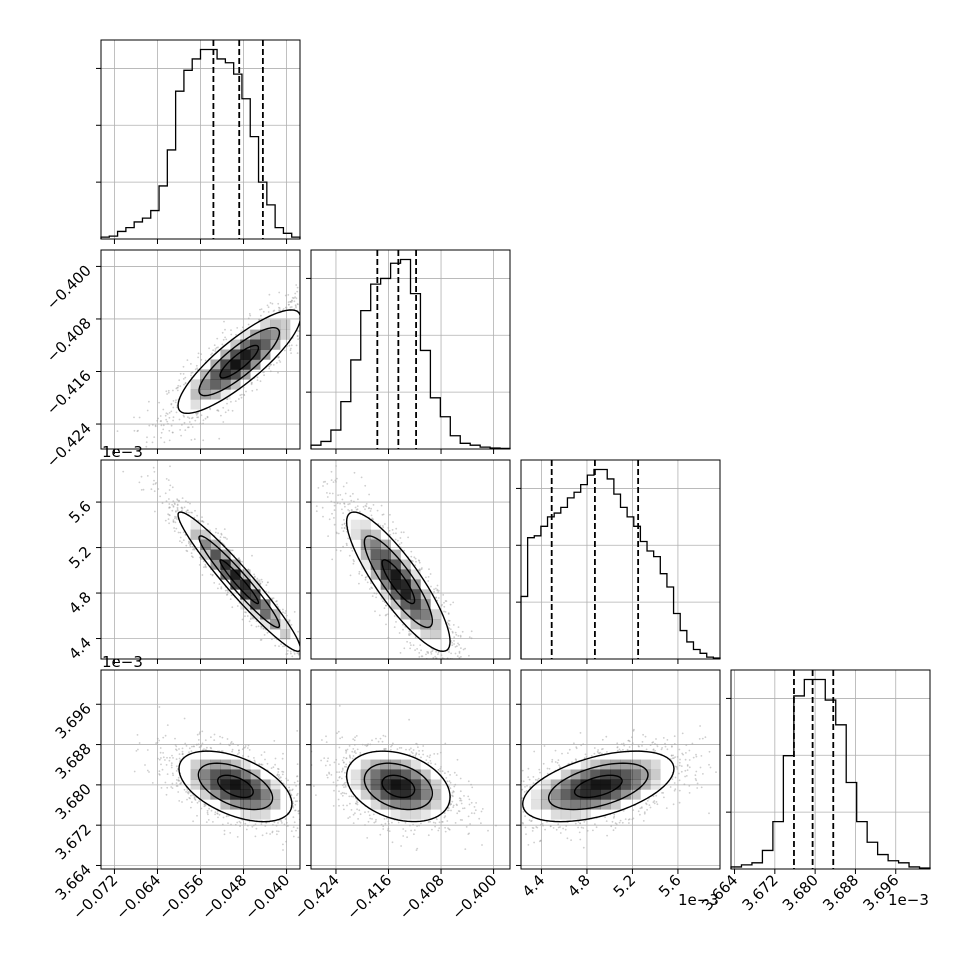 This screenshot has height=970, width=970. What do you see at coordinates (80, 558) in the screenshot?
I see `y-tick-label: 5.2` at bounding box center [80, 558].